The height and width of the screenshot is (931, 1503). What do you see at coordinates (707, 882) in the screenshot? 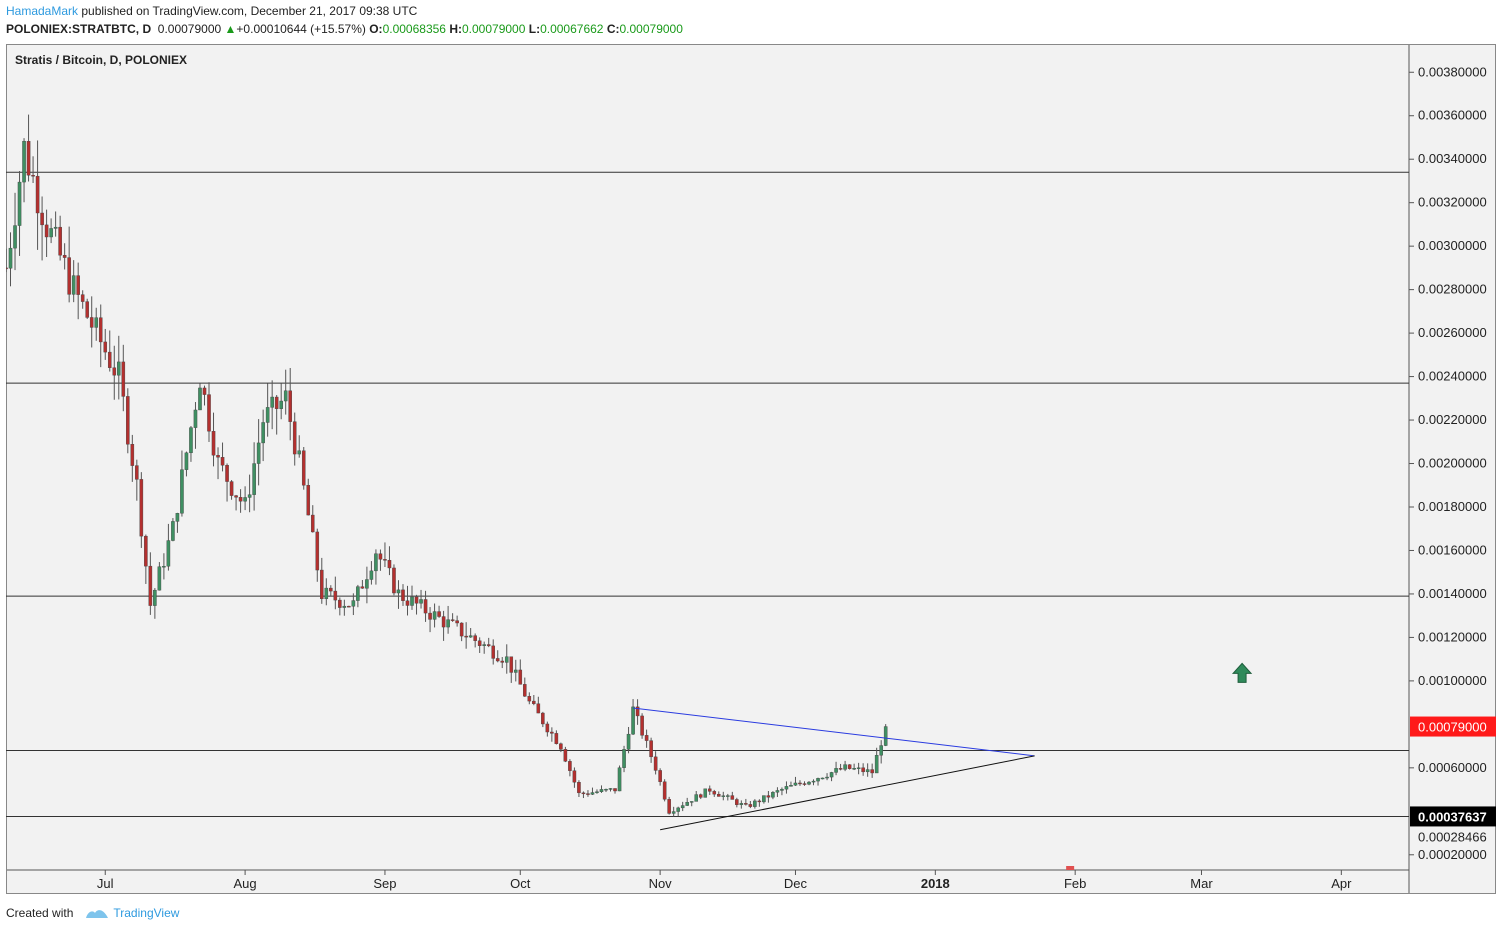
I see `x-axis-background` at bounding box center [707, 882].